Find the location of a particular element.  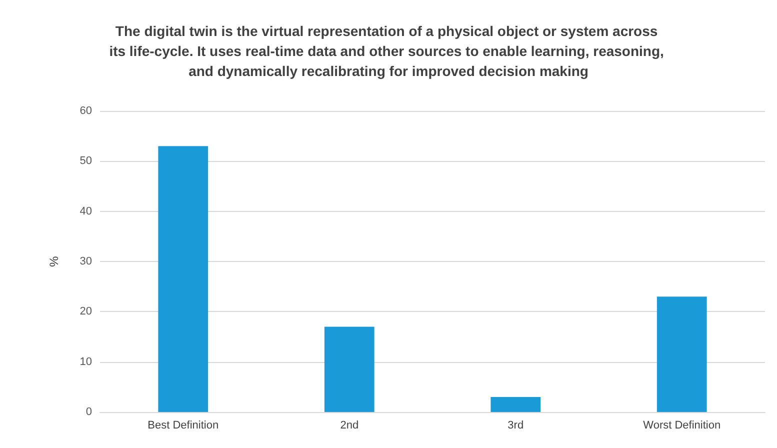

chart-title: The digital twin is the virtual representation of a physical object or system across its life-cycle. It uses real-time data and other sources to enable learning, reasoning, and dynamically recalibrating for improved decision making is located at coordinates (388, 51).